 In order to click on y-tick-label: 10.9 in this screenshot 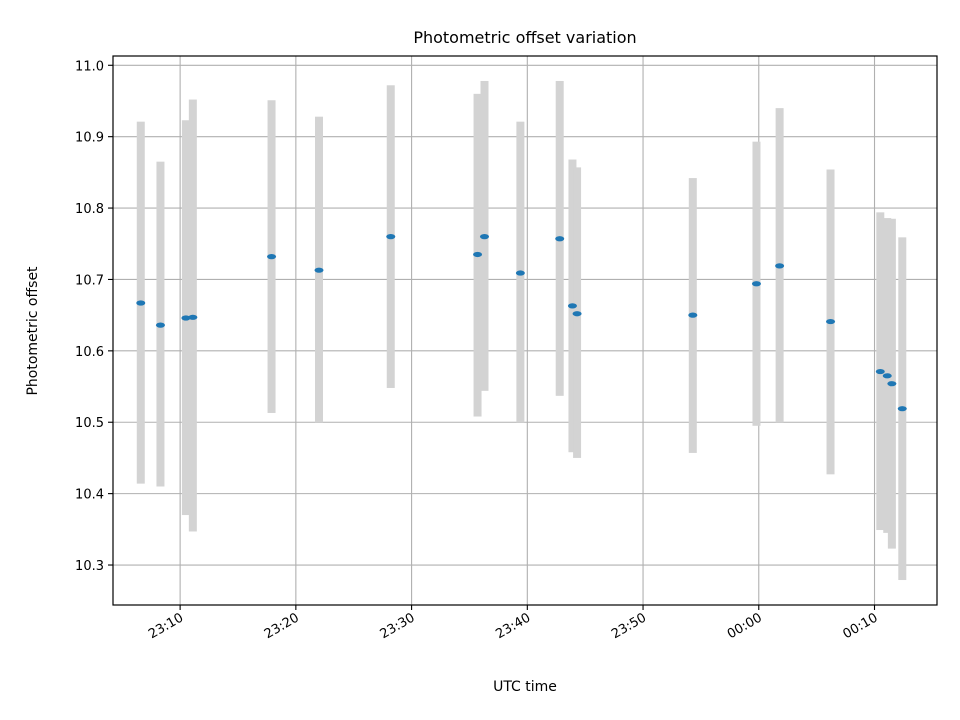, I will do `click(89, 138)`.